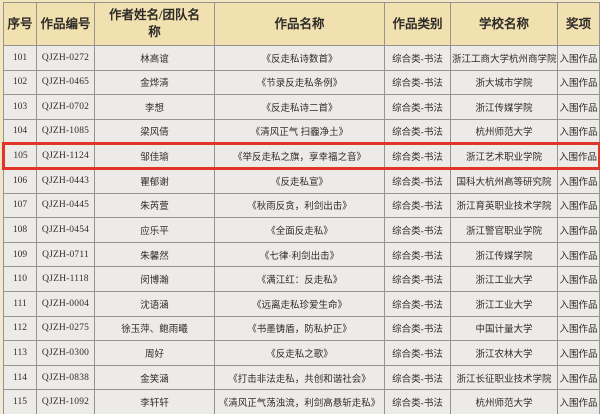 Image resolution: width=600 pixels, height=414 pixels. I want to click on cell-title: 《反走私宣》, so click(299, 180).